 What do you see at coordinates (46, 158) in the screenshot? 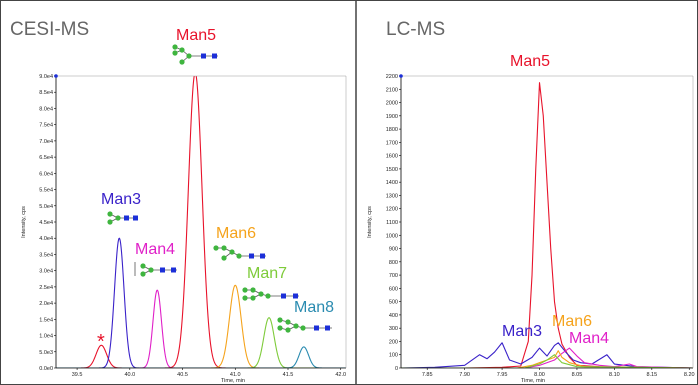
I see `cesi-y-tick-label: 6.5e4` at bounding box center [46, 158].